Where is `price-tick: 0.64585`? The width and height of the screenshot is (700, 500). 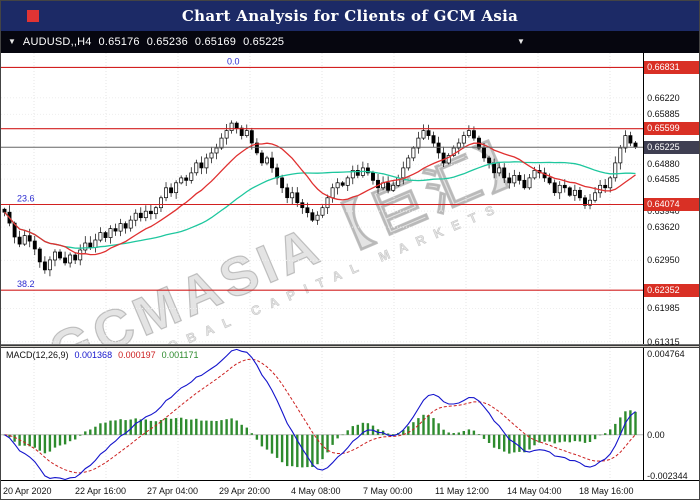 price-tick: 0.64585 is located at coordinates (663, 179).